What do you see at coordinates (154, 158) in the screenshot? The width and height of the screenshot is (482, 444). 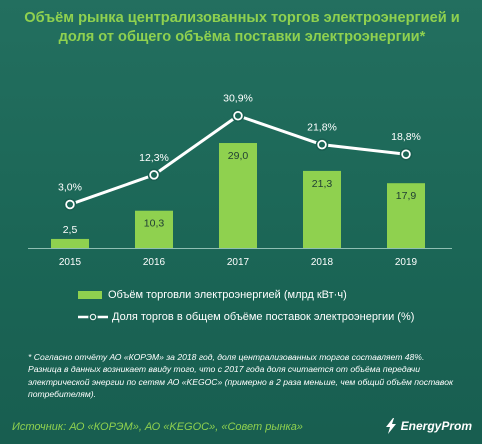 I see `line-value-label-2016: 12,3%` at bounding box center [154, 158].